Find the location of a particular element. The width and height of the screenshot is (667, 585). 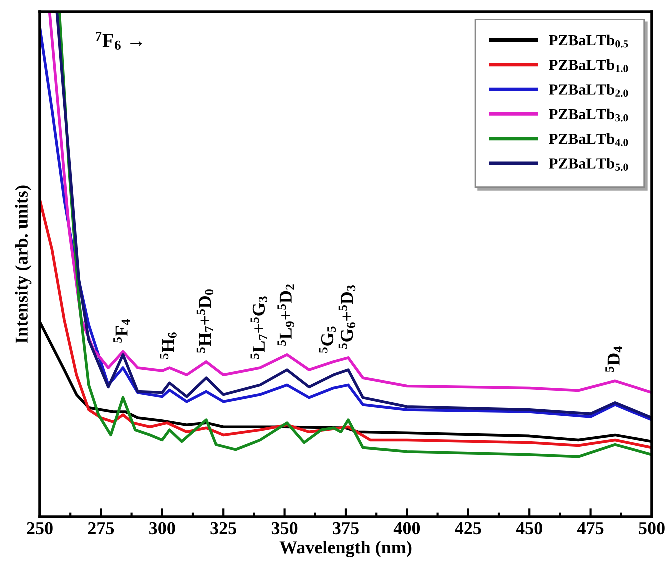

x-tick-label: 425 is located at coordinates (468, 528).